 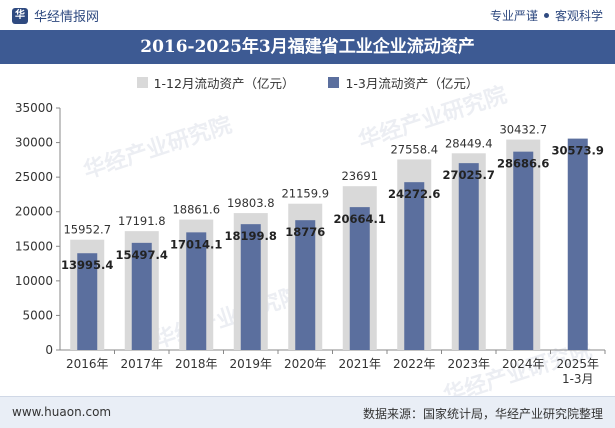 I want to click on data-label-q1: 27025.7, so click(x=469, y=175).